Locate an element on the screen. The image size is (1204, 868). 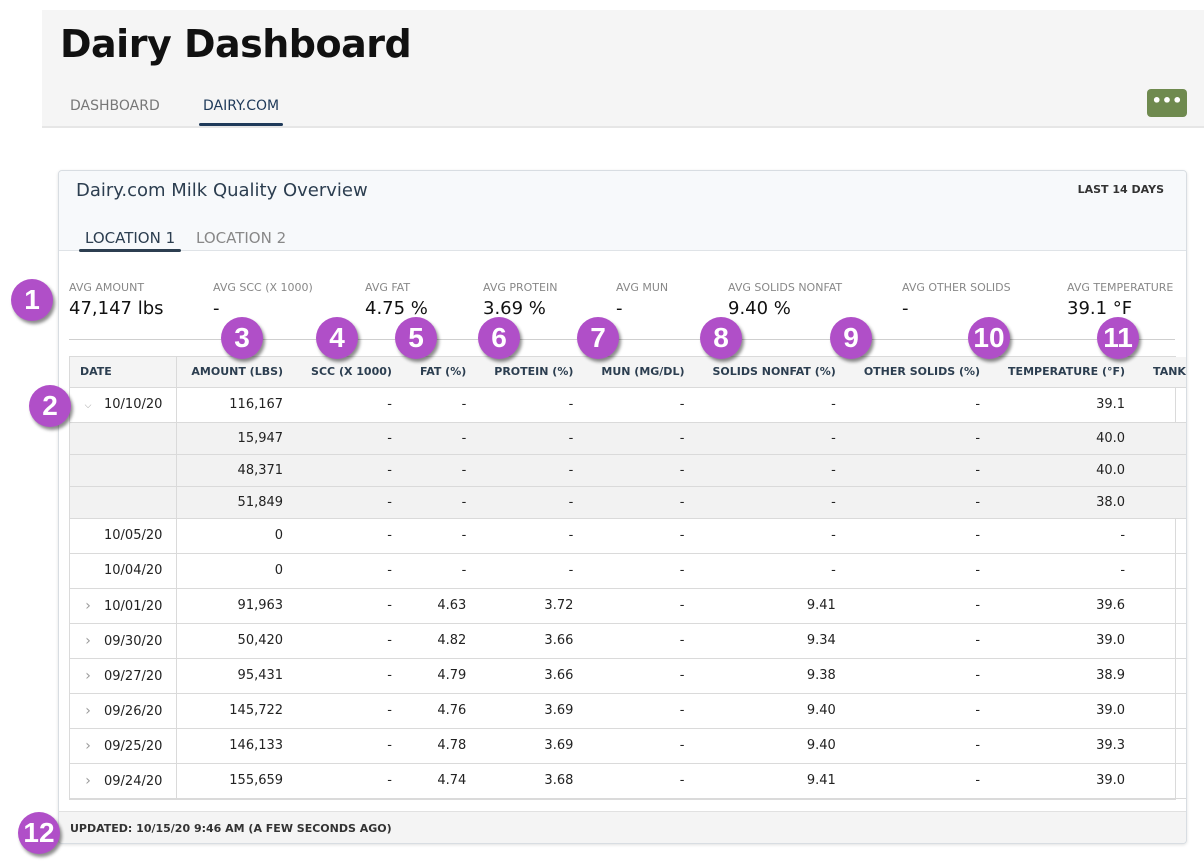
table-cell: 38.9 is located at coordinates (1067, 676).